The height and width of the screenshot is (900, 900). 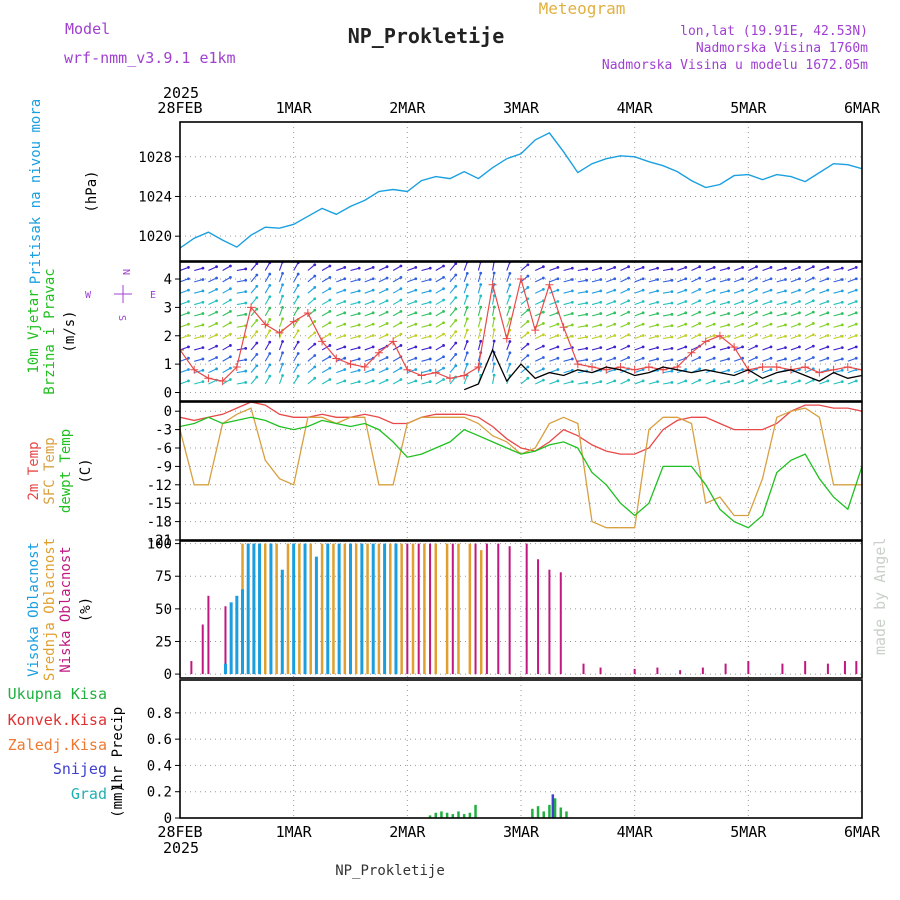 I want to click on app-title: Meteogram, so click(x=582, y=9).